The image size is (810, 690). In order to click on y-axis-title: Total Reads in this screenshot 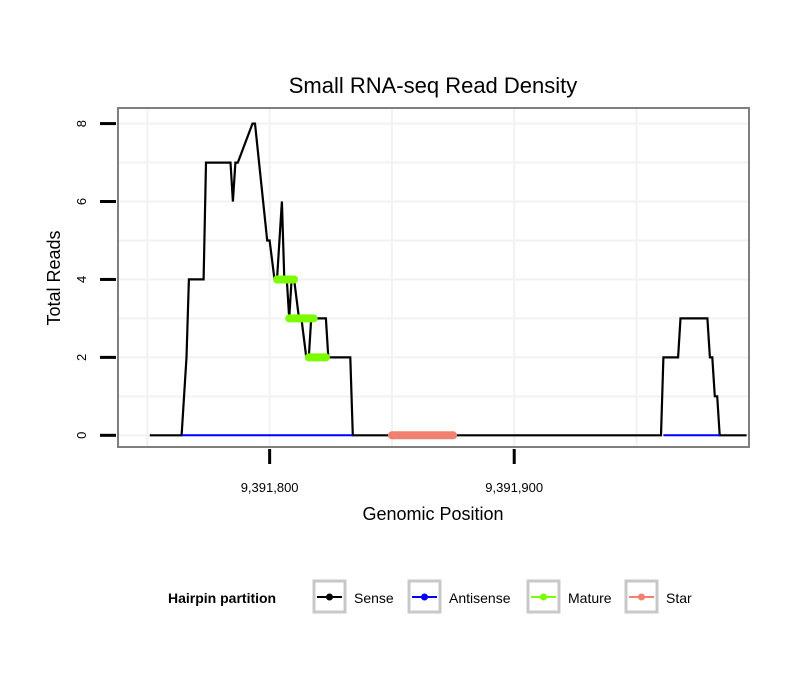, I will do `click(54, 277)`.